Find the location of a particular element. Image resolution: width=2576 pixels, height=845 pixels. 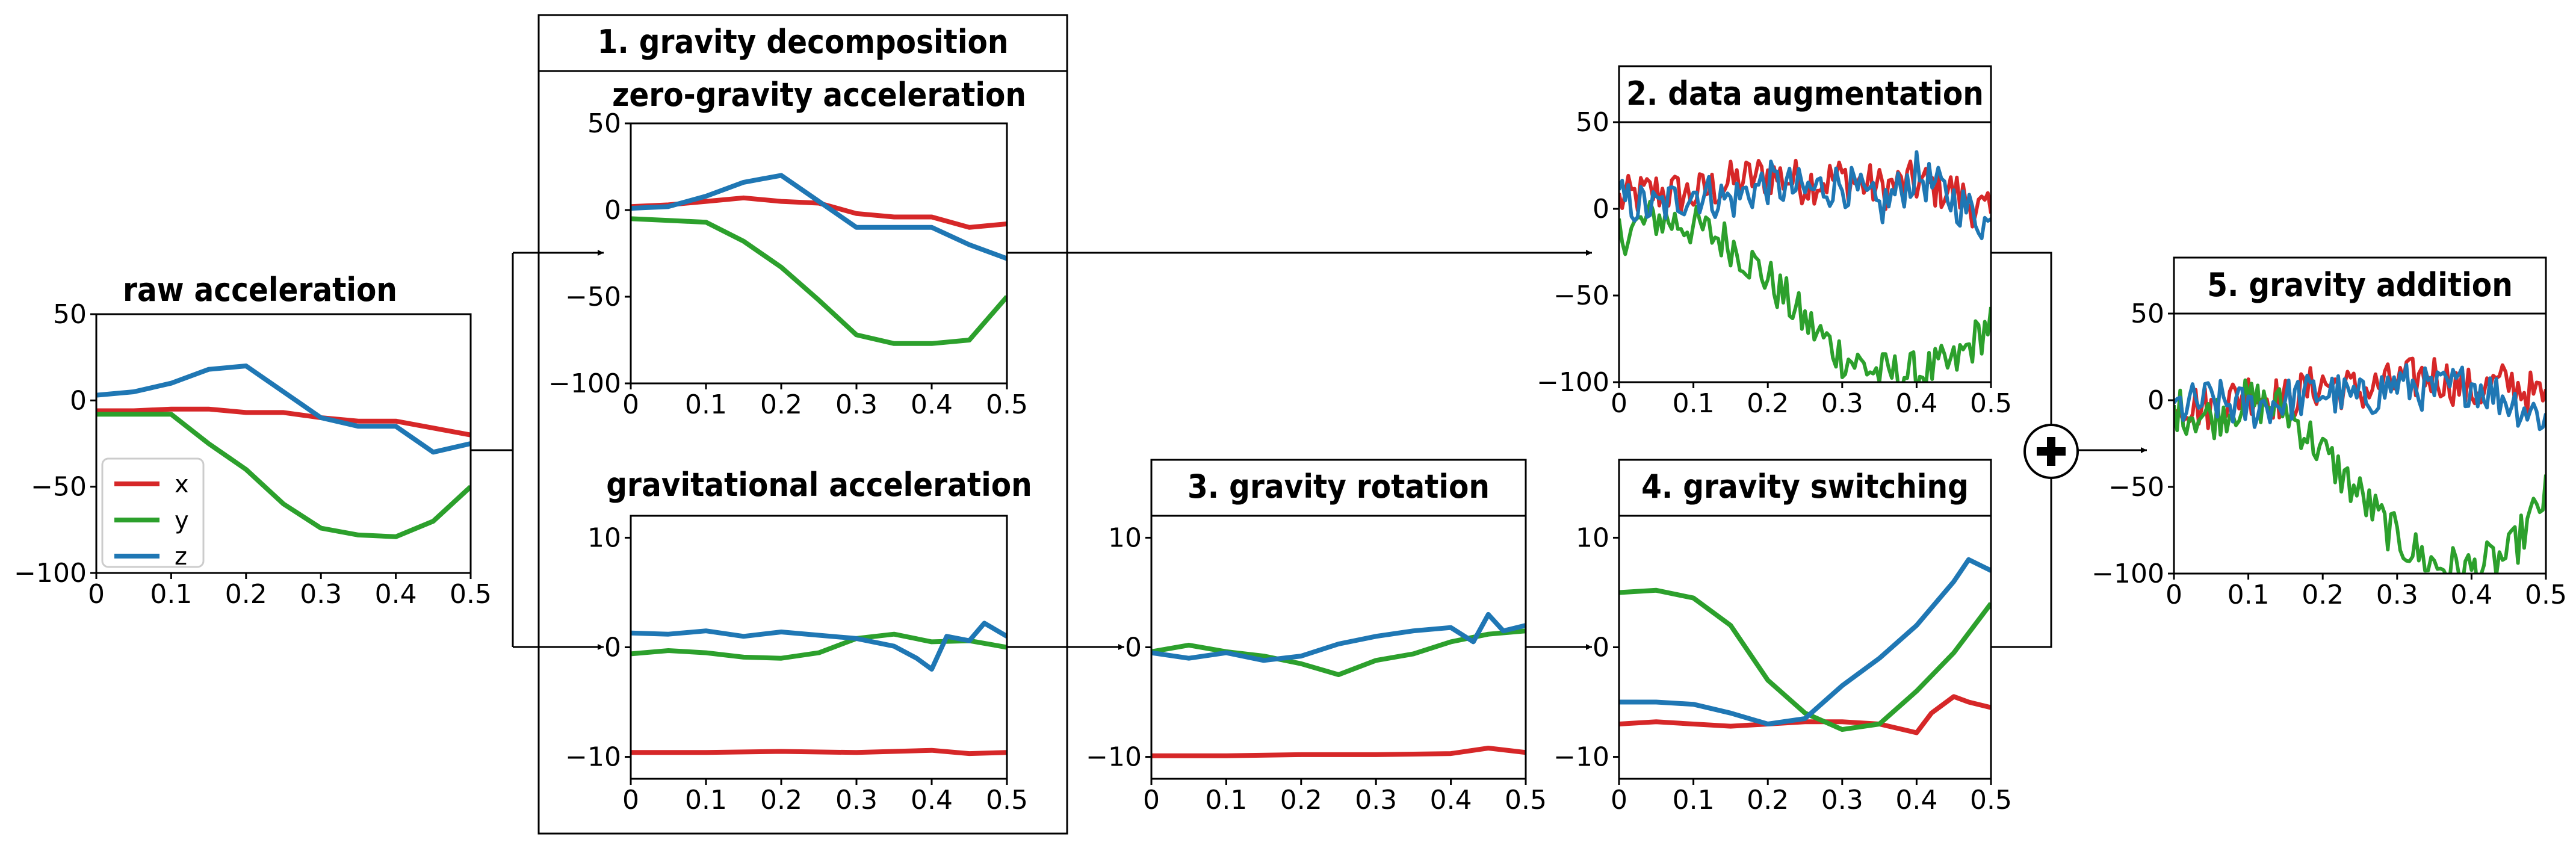

plot-zero_g: 0 0.1 0.2 0.3 0.4 0.5 50 0 −50 −100 is located at coordinates (788, 264).